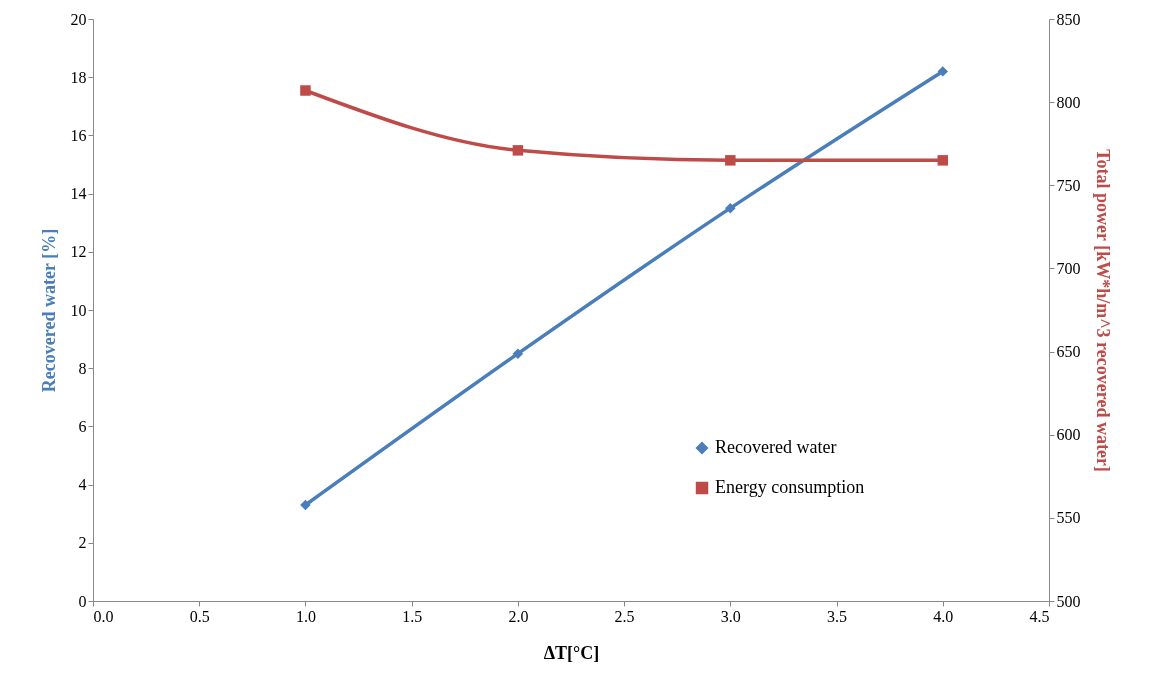 The height and width of the screenshot is (691, 1151). What do you see at coordinates (412, 616) in the screenshot?
I see `x-tick-label: 1.5` at bounding box center [412, 616].